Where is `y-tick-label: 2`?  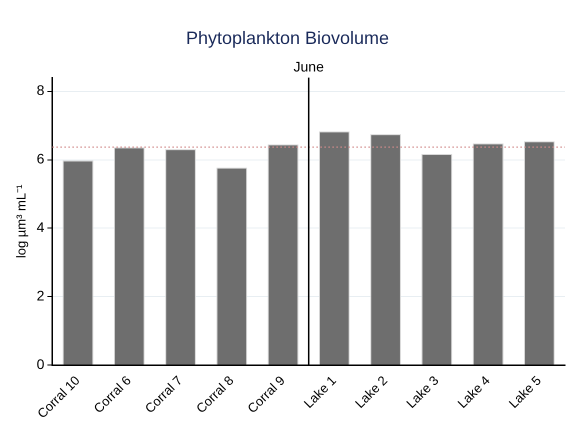 y-tick-label: 2 is located at coordinates (40, 296).